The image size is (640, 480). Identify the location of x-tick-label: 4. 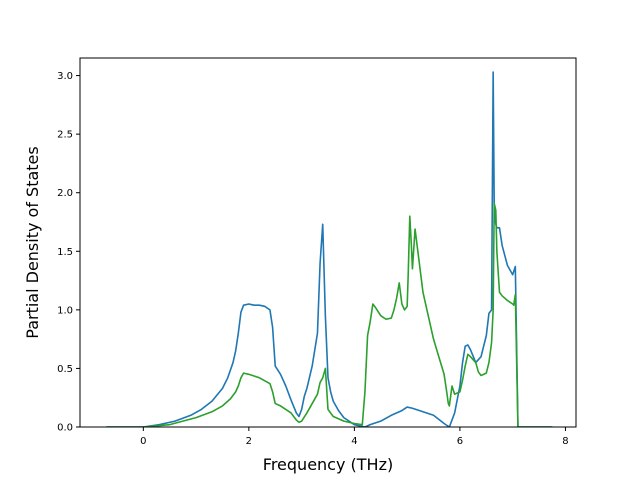
(354, 441).